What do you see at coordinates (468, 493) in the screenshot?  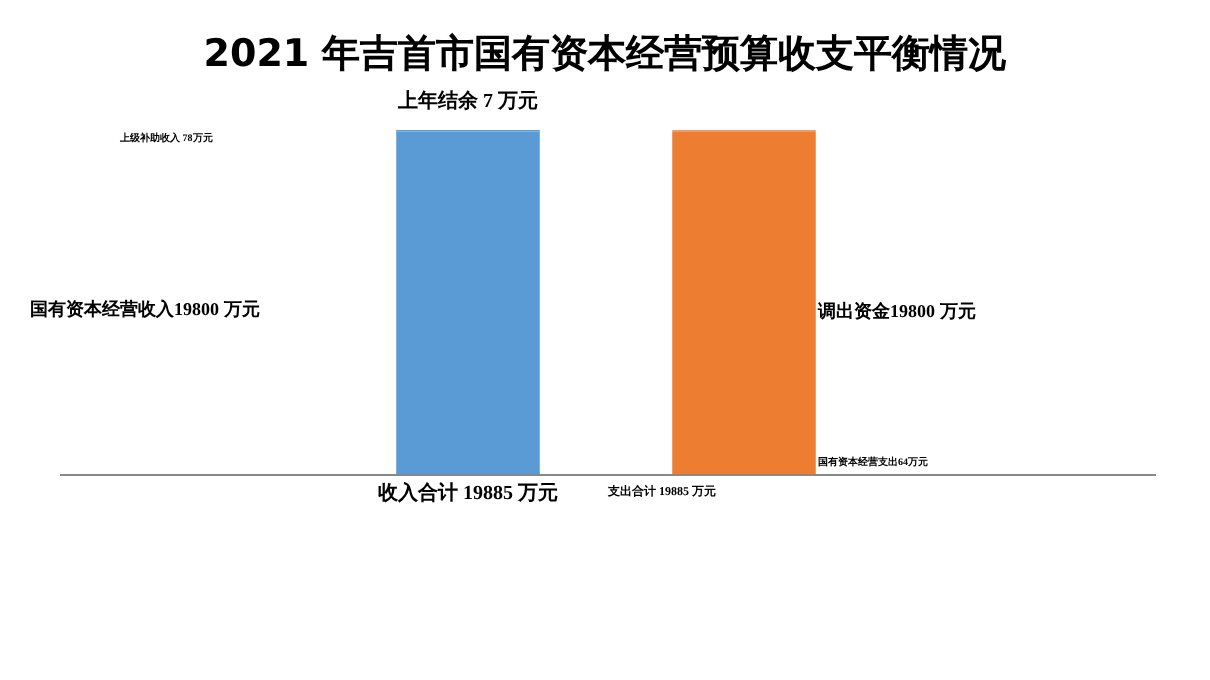 I see `total-label: 收入合计 19885 万元` at bounding box center [468, 493].